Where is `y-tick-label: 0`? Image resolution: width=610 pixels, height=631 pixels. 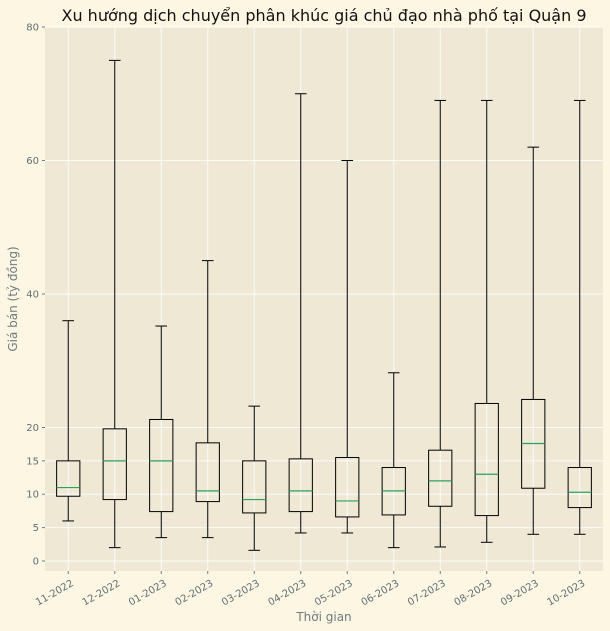
y-tick-label: 0 is located at coordinates (36, 561).